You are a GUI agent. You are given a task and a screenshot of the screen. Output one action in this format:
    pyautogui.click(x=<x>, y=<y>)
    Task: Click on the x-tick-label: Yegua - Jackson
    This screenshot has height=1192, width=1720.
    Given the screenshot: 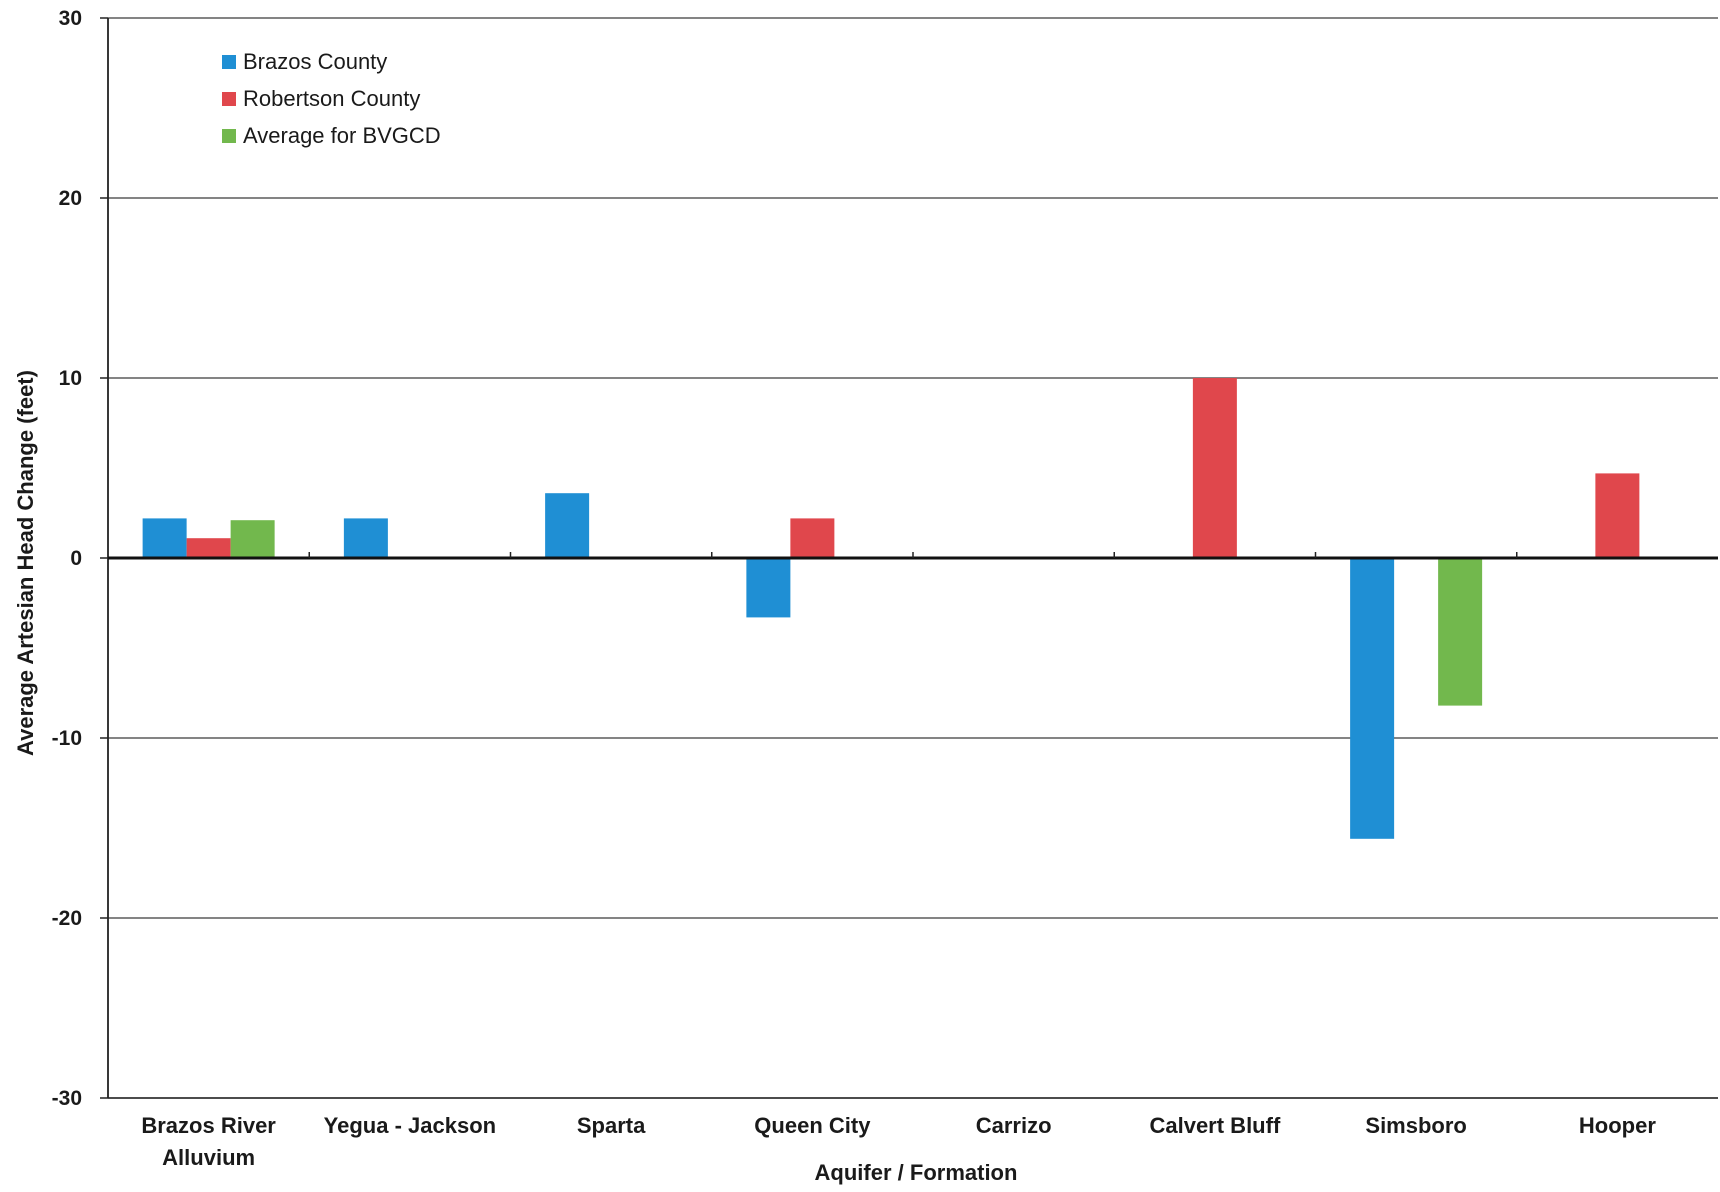 What is the action you would take?
    pyautogui.click(x=410, y=1125)
    